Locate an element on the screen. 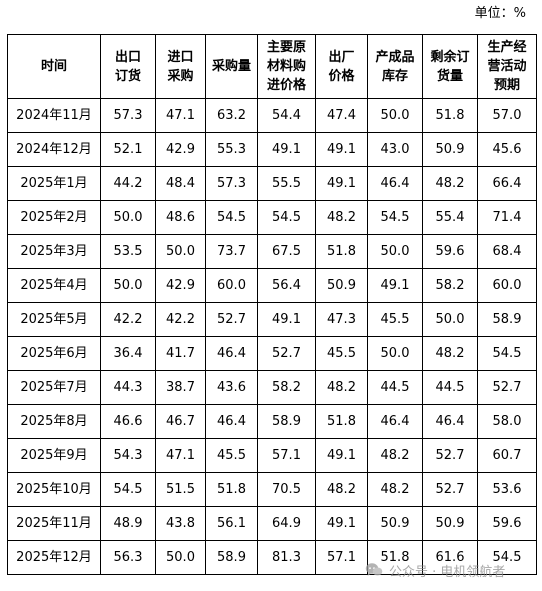  table-row: 2025年9月 54.3 47.1 45.5 57.1 49.1 48.2 52.7 60.7 is located at coordinates (272, 455).